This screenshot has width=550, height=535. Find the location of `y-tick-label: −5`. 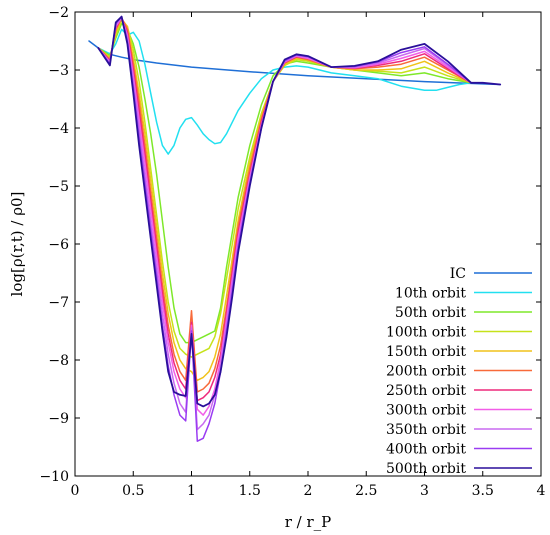

y-tick-label: −5 is located at coordinates (58, 187).